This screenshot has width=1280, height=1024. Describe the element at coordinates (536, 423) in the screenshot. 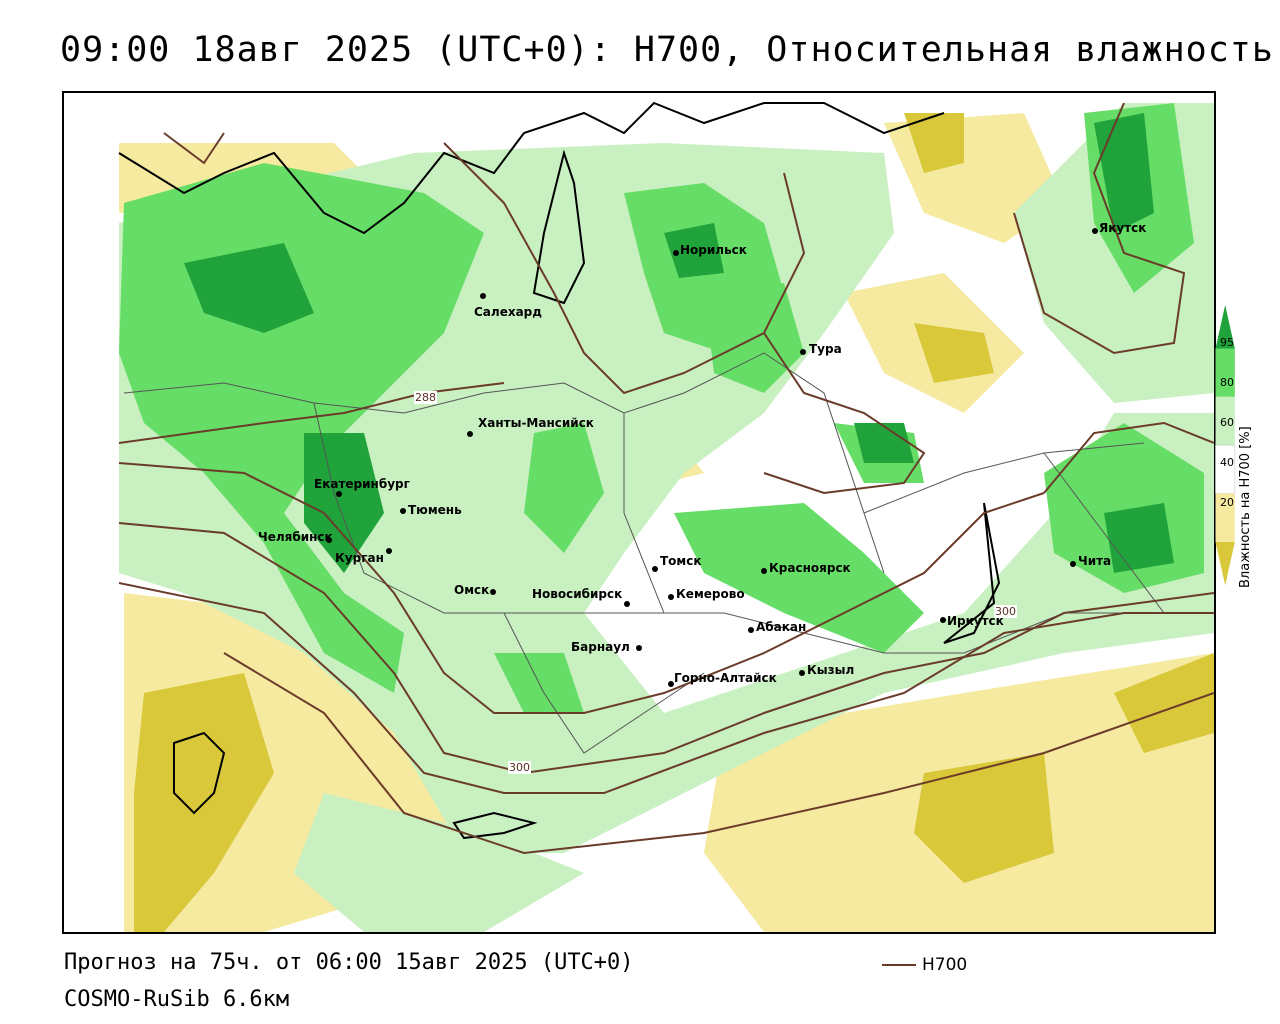

I see `city-label: Ханты-Мансийск` at that location.